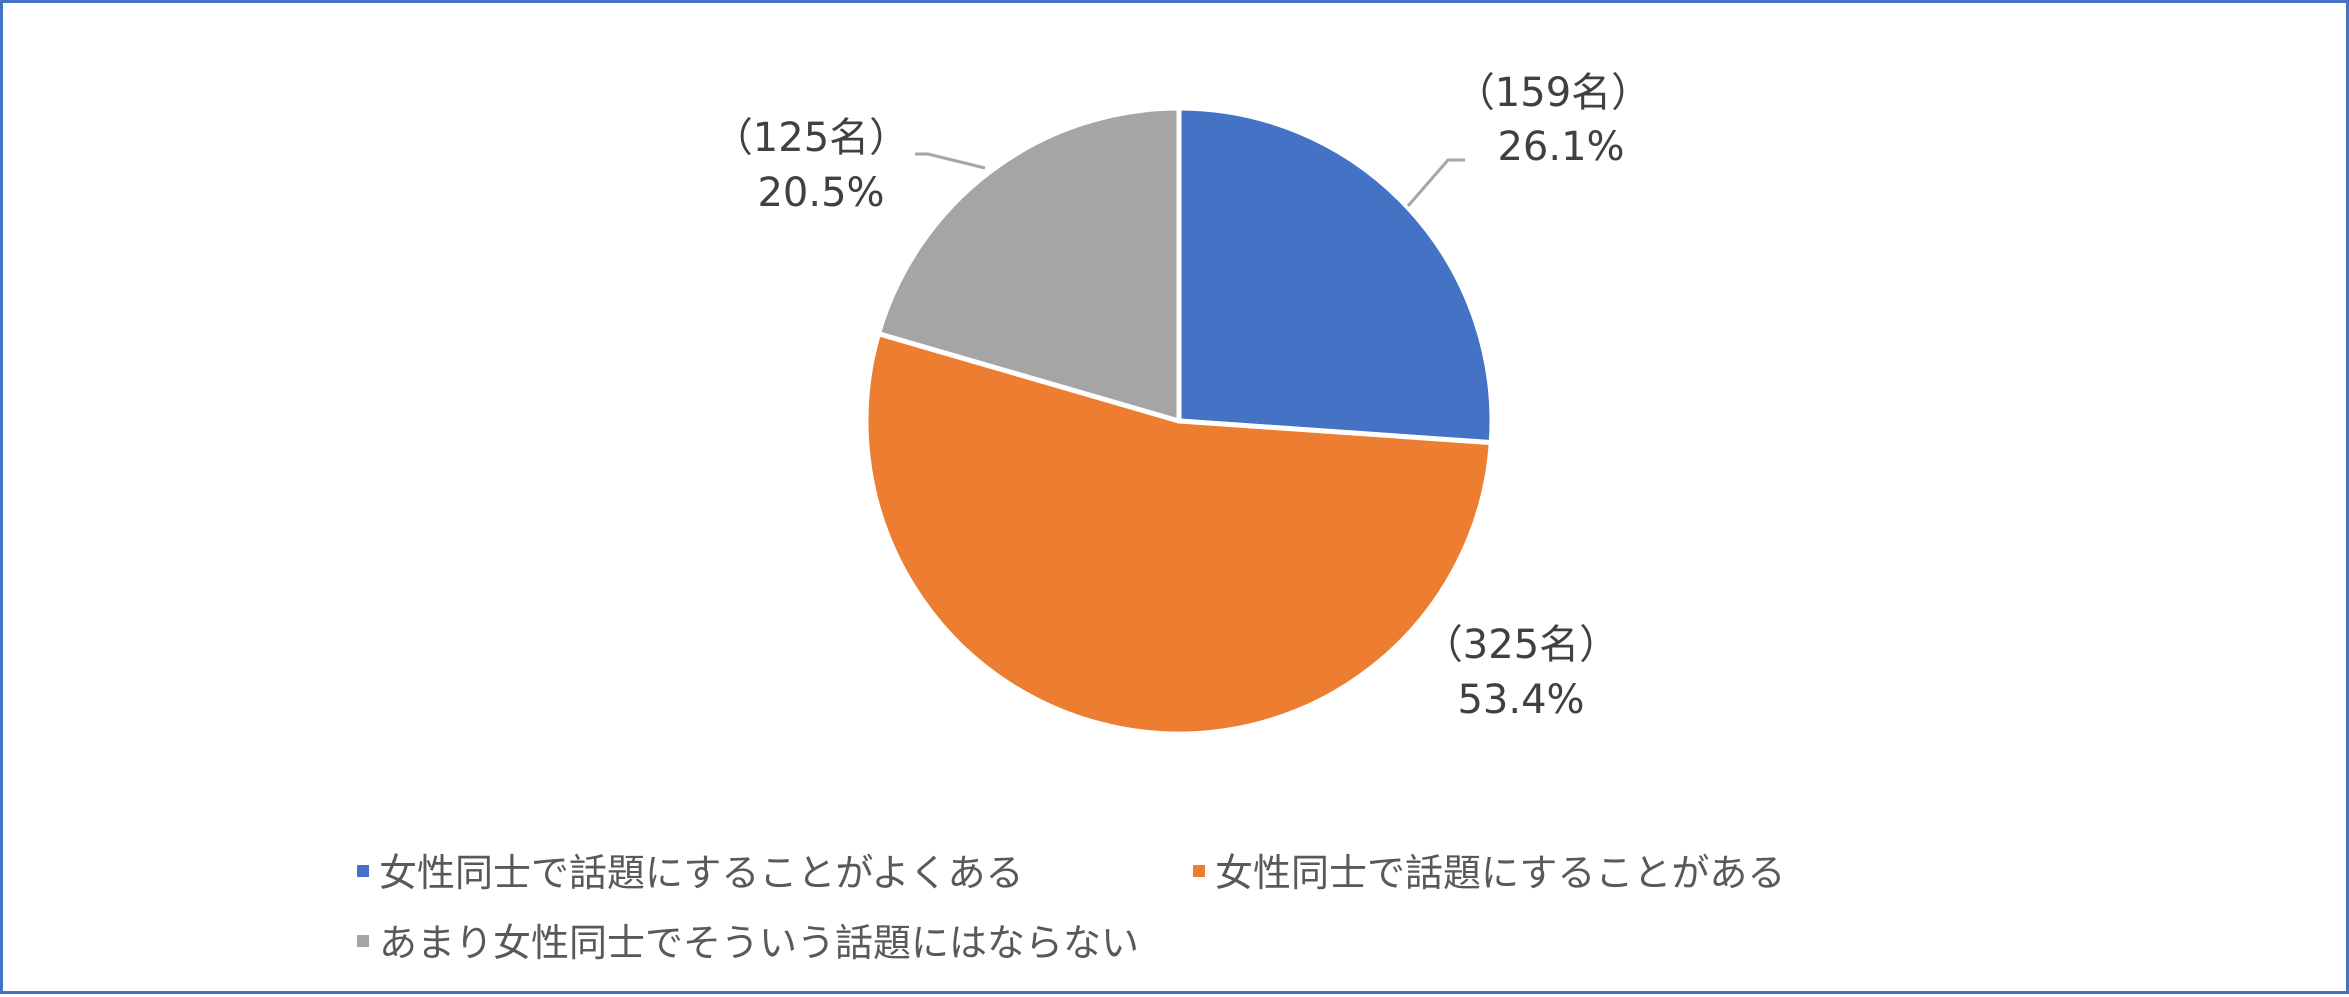 This screenshot has width=2349, height=997. Describe the element at coordinates (1560, 147) in the screenshot. I see `data-label-percent-slice-1: 26.1%` at that location.